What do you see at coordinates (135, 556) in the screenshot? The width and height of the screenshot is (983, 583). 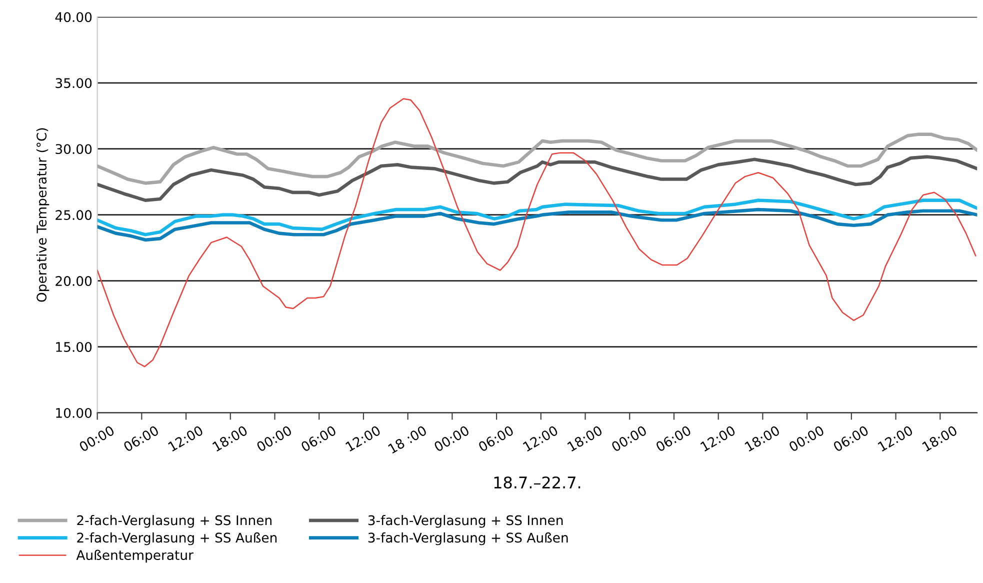 I see `legend-label: Außentemperatur` at bounding box center [135, 556].